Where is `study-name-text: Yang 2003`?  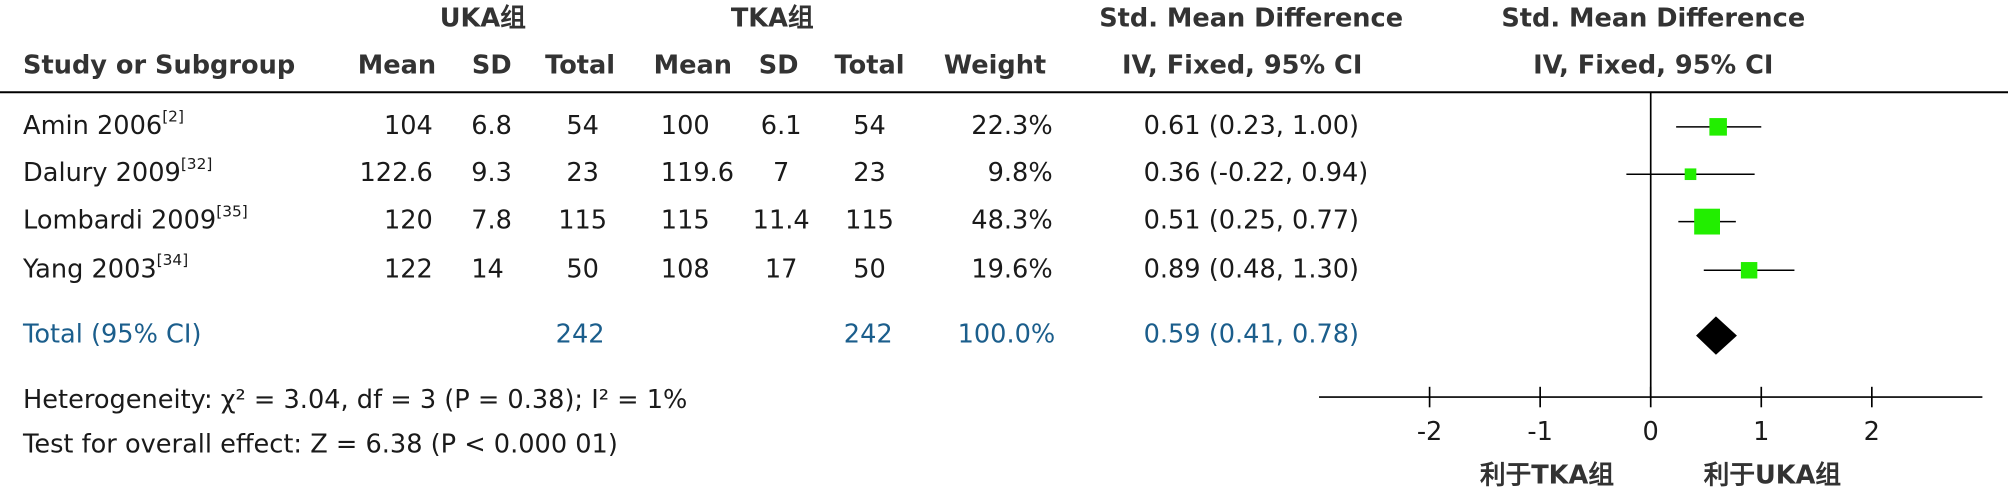
study-name-text: Yang 2003 is located at coordinates (89, 269).